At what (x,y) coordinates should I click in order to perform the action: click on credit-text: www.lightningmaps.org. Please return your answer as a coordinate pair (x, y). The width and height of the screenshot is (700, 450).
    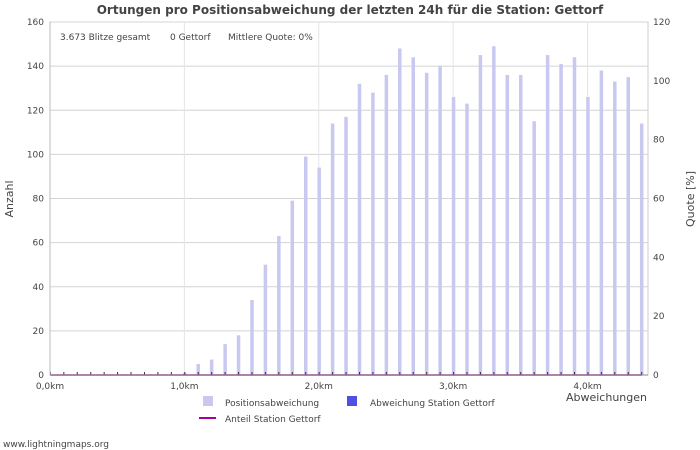
    Looking at the image, I should click on (56, 445).